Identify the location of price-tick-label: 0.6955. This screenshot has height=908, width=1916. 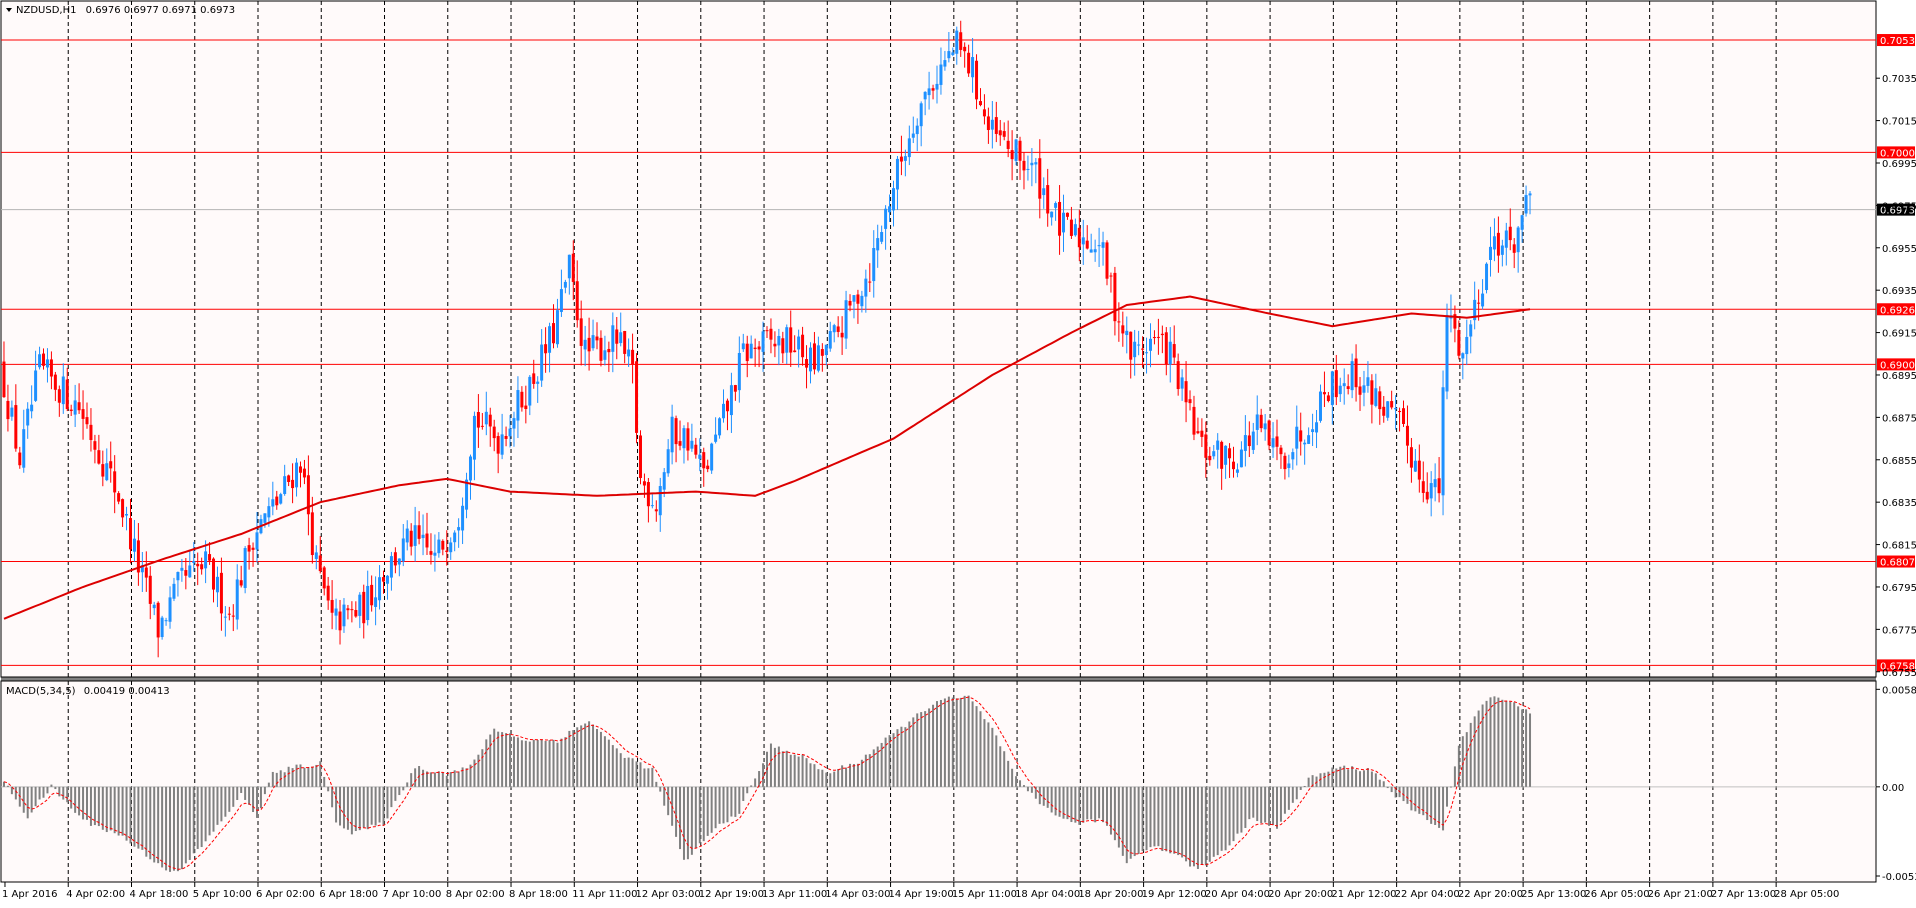
(1899, 249).